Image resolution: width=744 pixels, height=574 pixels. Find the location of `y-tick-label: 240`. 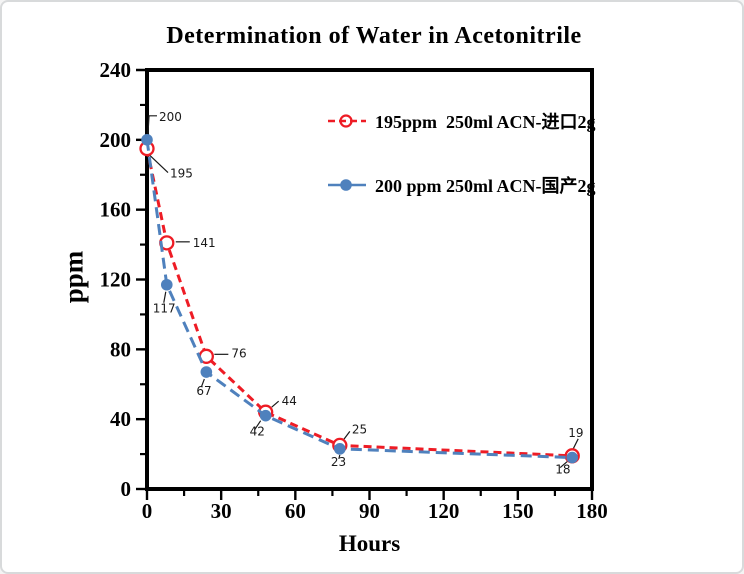

y-tick-label: 240 is located at coordinates (116, 70).